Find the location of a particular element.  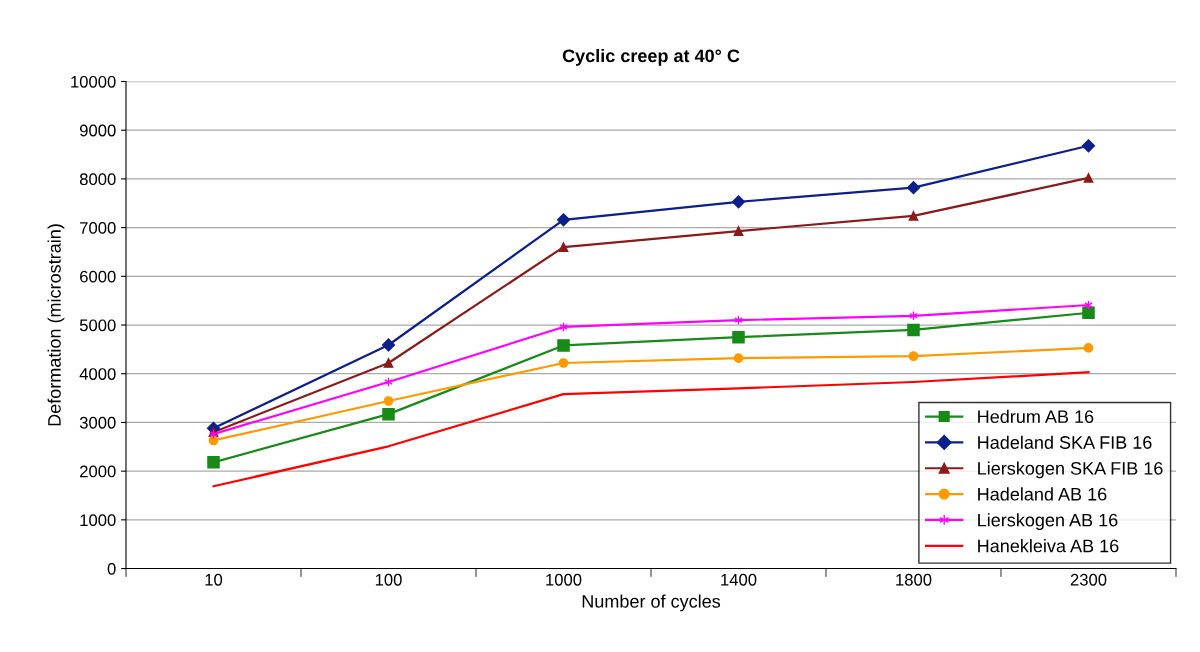

legend-label: Hanekleiva AB 16 is located at coordinates (1048, 546).